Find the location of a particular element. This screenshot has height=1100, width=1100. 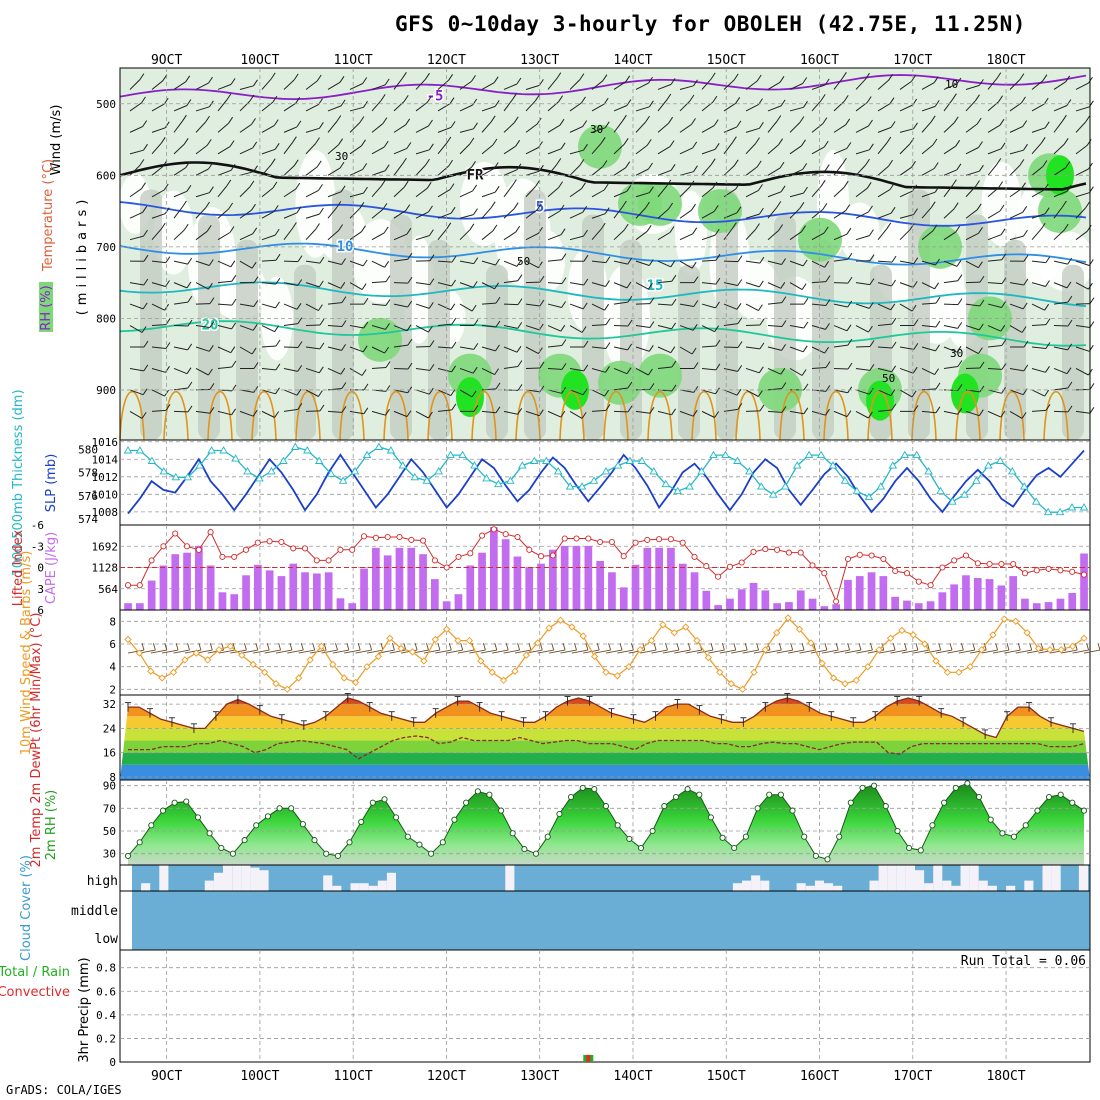

rh-gray-column is located at coordinates (823, 339).